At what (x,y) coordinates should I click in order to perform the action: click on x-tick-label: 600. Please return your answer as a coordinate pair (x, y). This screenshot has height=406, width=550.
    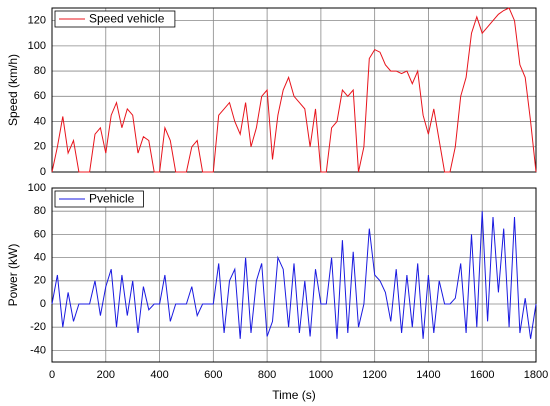
    Looking at the image, I should click on (213, 375).